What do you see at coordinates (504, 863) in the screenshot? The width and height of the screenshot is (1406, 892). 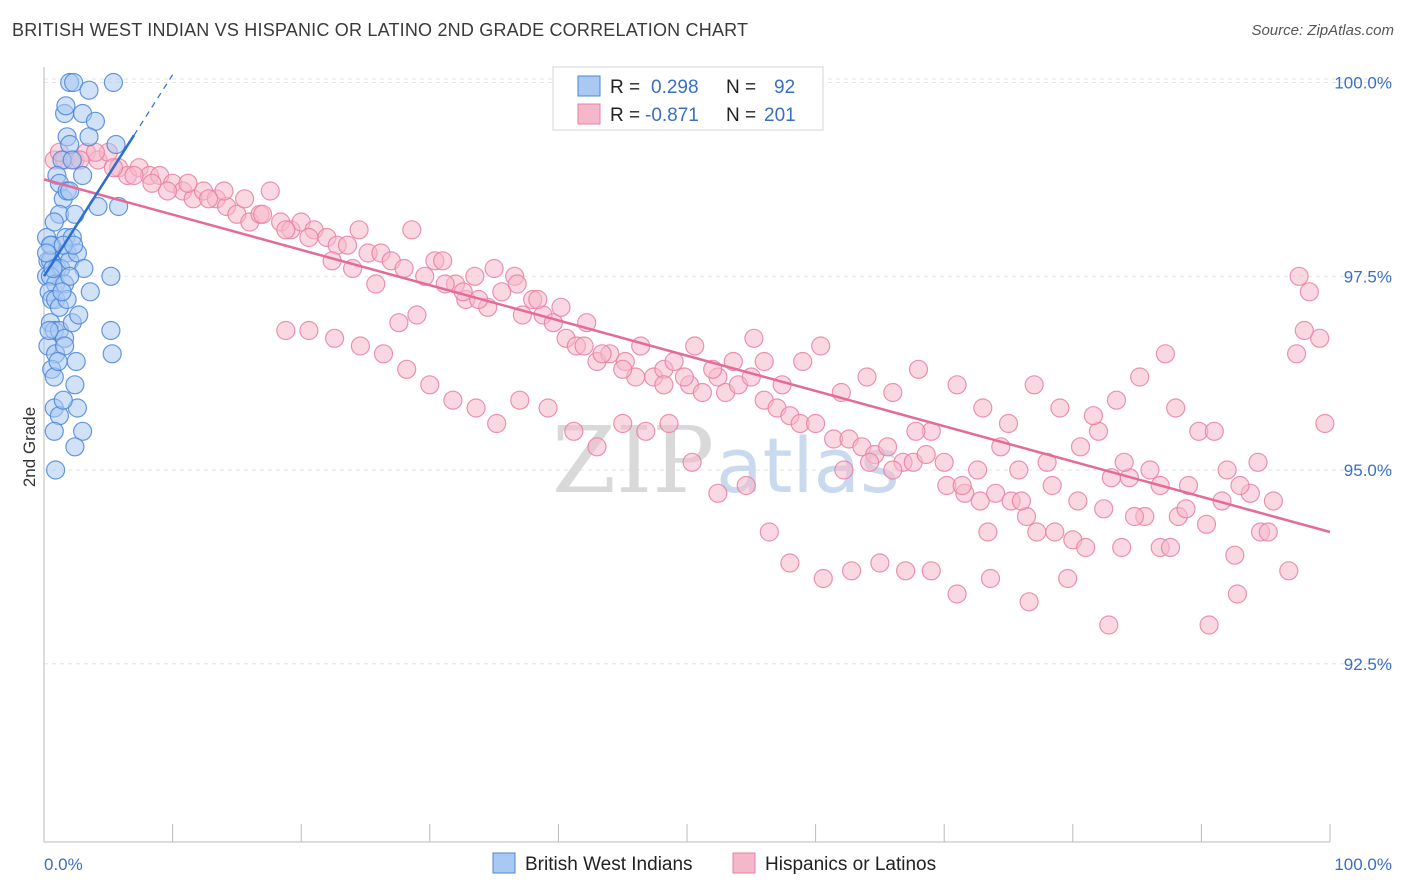 I see `legend-swatch-blue` at bounding box center [504, 863].